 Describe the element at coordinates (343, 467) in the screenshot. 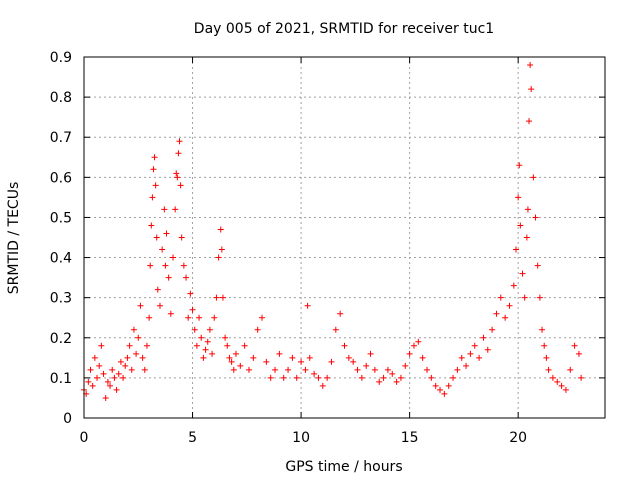

I see `x-axis-label: GPS time / hours` at that location.